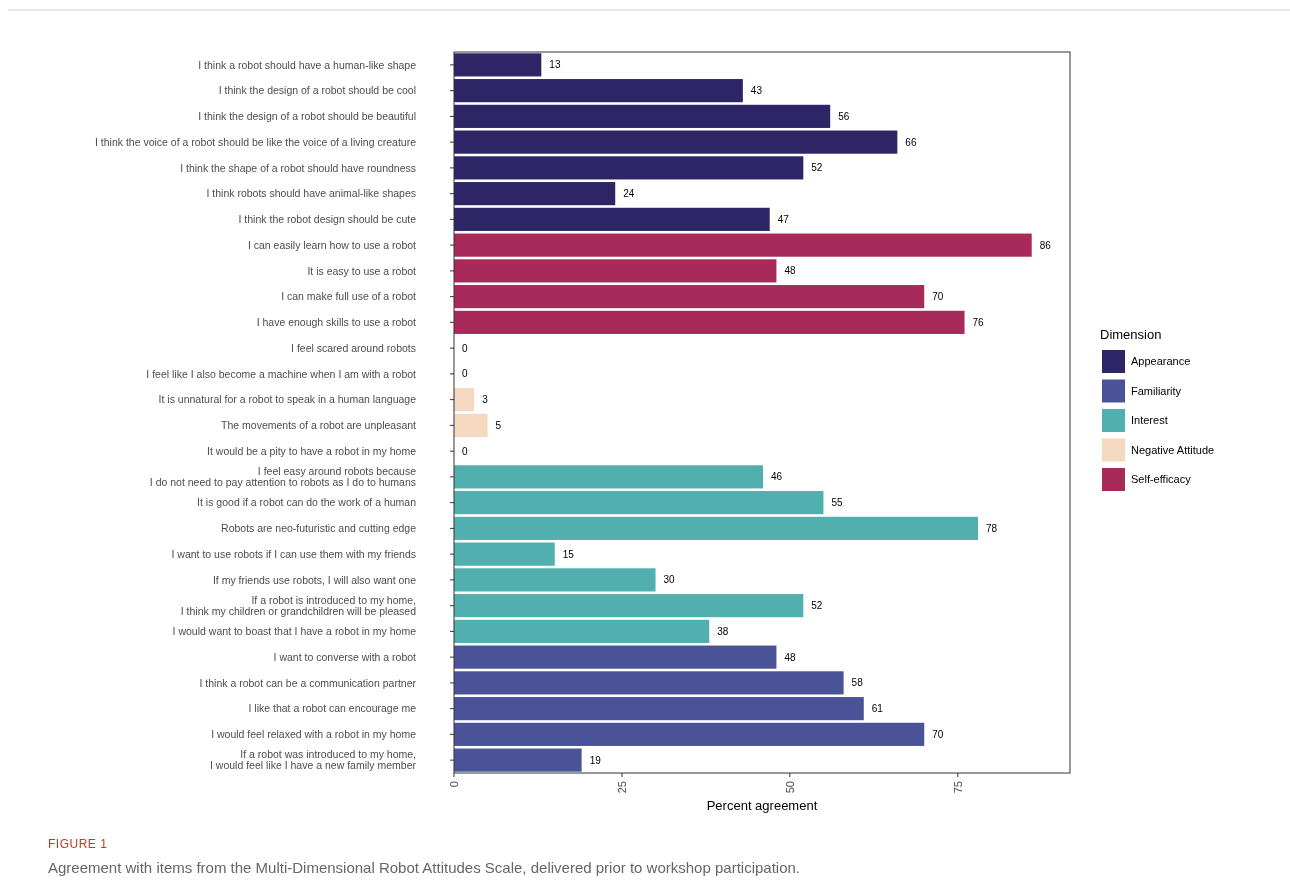 The image size is (1290, 891). Describe the element at coordinates (311, 193) in the screenshot. I see `y-tick-label: I think robots should have animal-like shapes` at that location.